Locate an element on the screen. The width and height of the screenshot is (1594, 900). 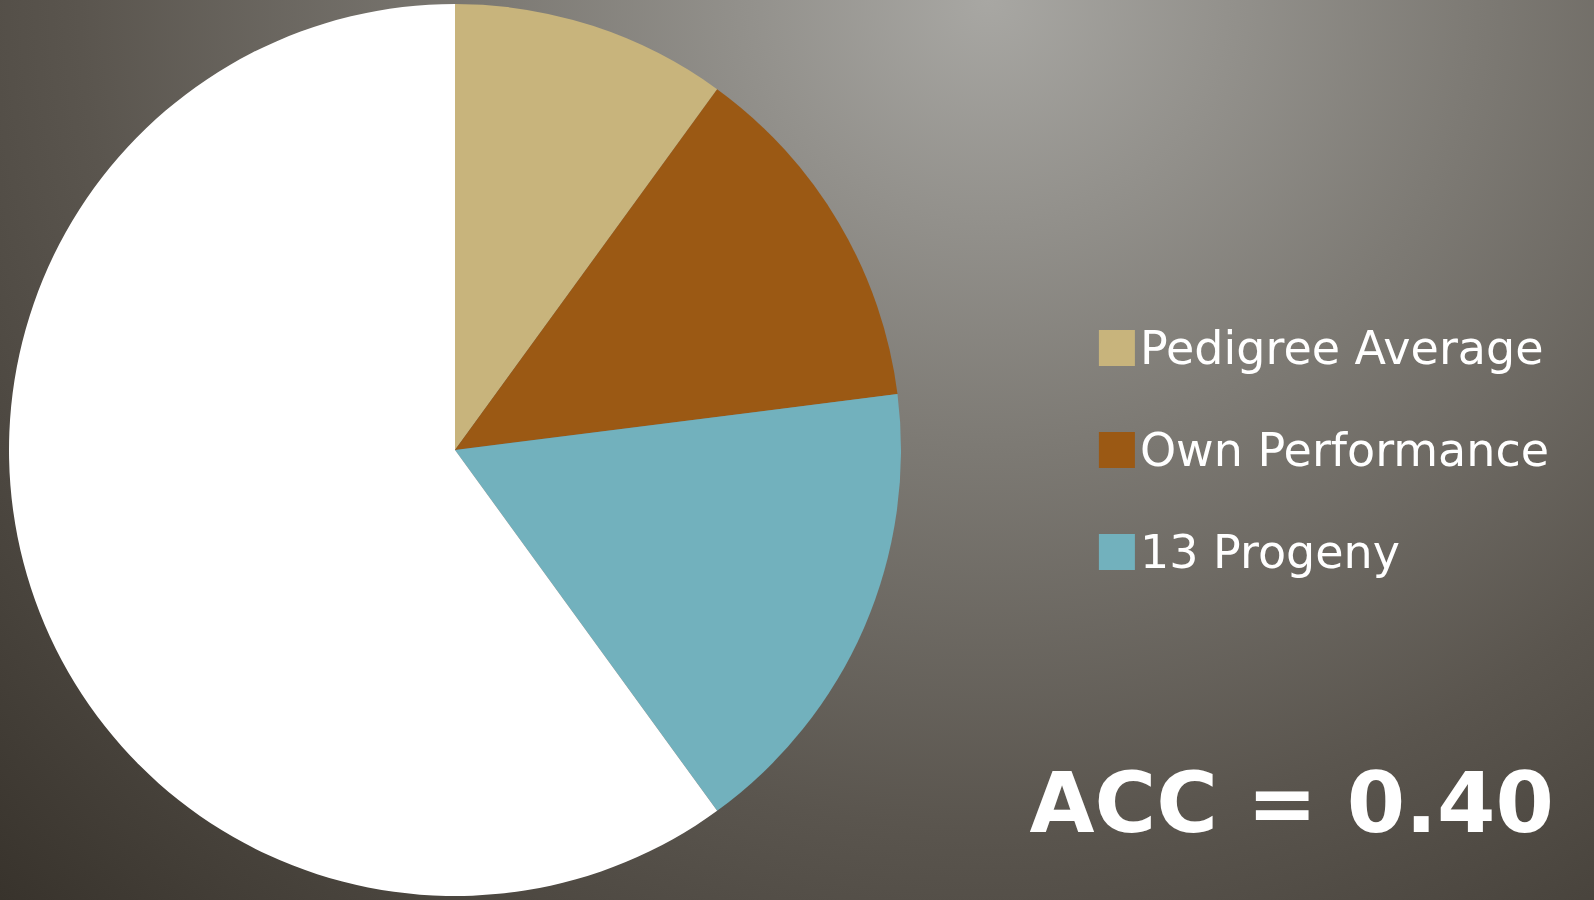
legend-label: Own Performance is located at coordinates (1344, 450).